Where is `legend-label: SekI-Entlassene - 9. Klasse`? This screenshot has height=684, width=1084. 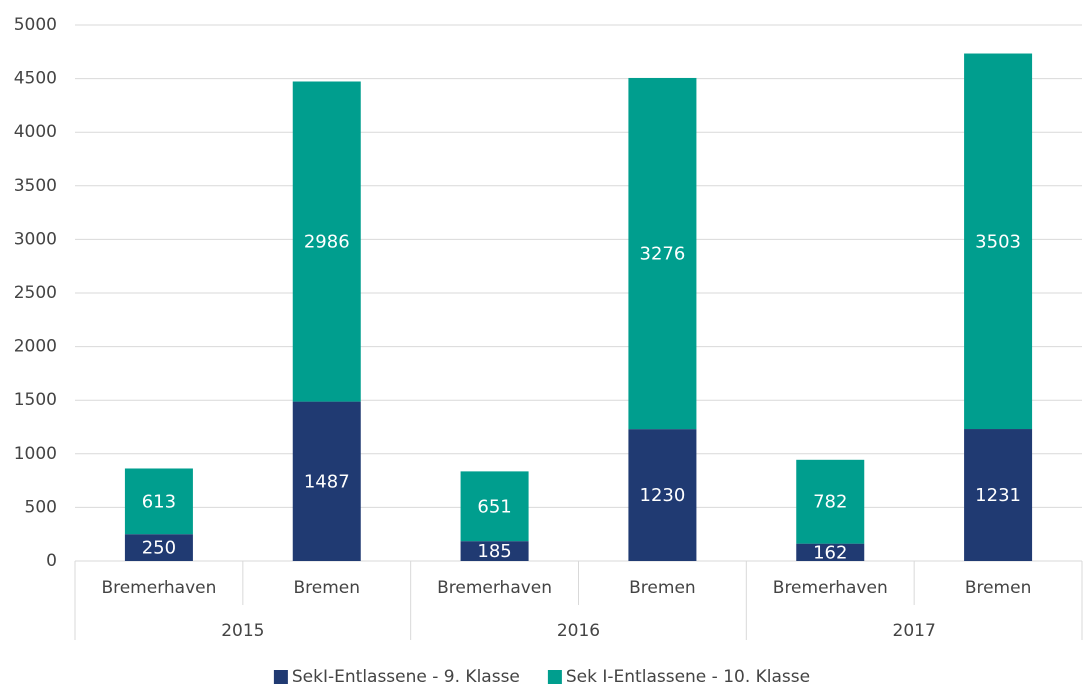 legend-label: SekI-Entlassene - 9. Klasse is located at coordinates (406, 675).